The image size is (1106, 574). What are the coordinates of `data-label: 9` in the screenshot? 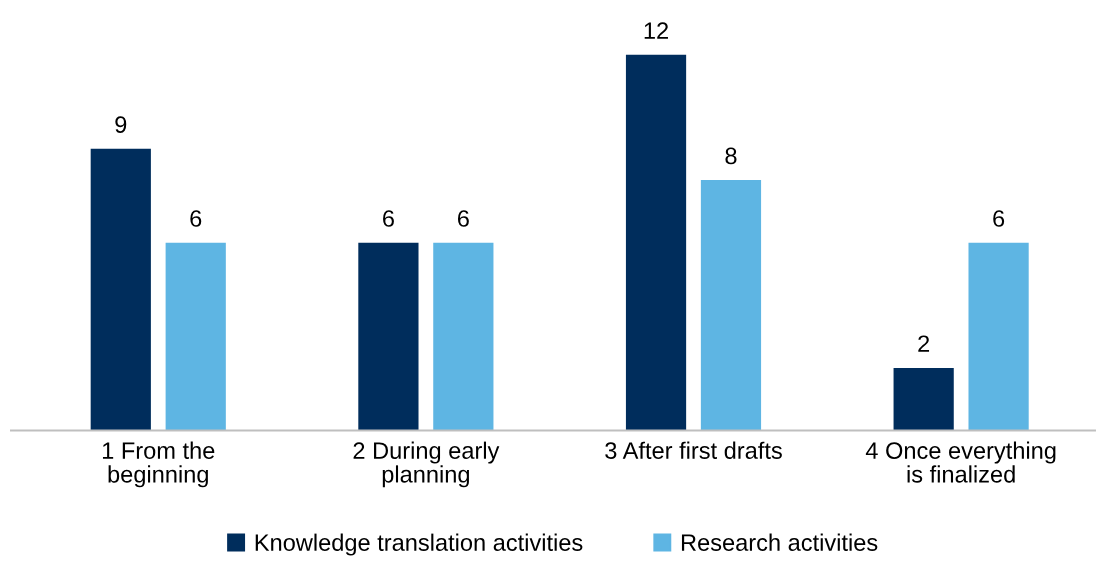 It's located at (121, 124).